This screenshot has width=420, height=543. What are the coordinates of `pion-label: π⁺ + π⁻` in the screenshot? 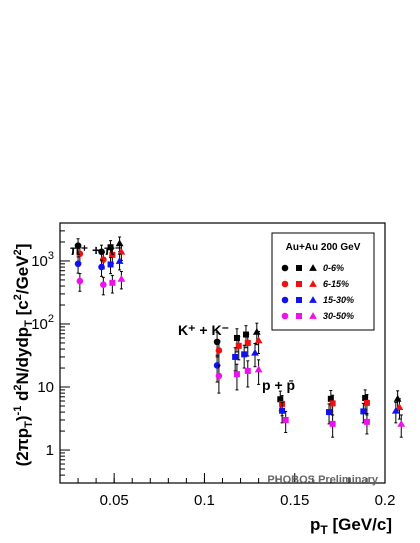 It's located at (96, 250).